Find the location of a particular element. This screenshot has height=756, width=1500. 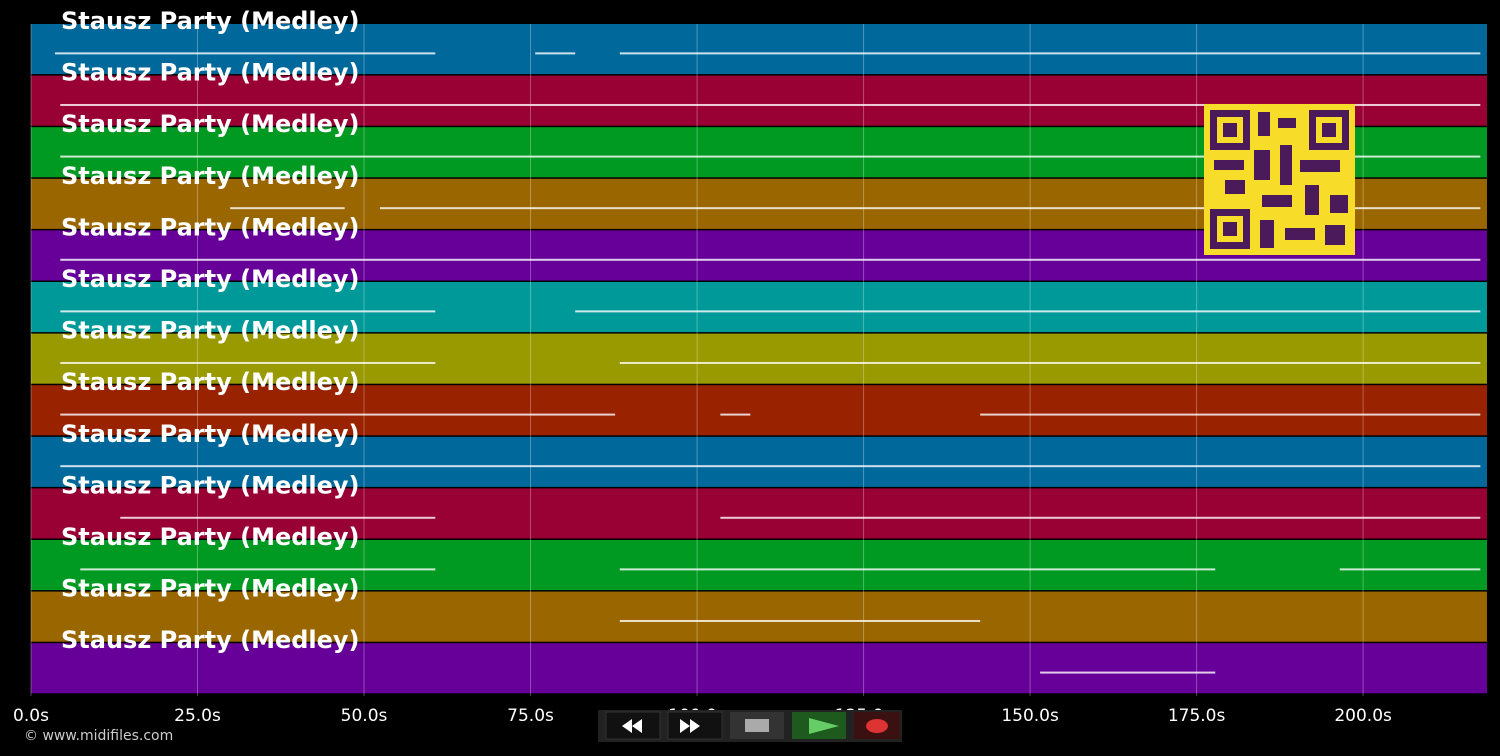

qr-code is located at coordinates (1279, 179).